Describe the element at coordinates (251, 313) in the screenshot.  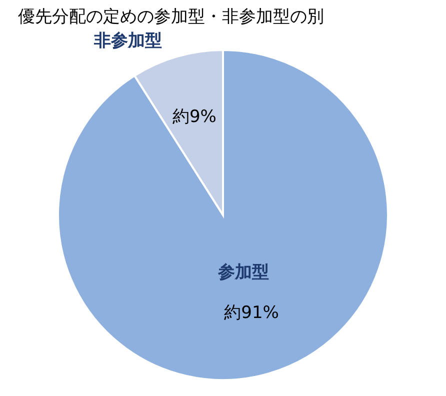
I see `data-label: 約91%` at that location.